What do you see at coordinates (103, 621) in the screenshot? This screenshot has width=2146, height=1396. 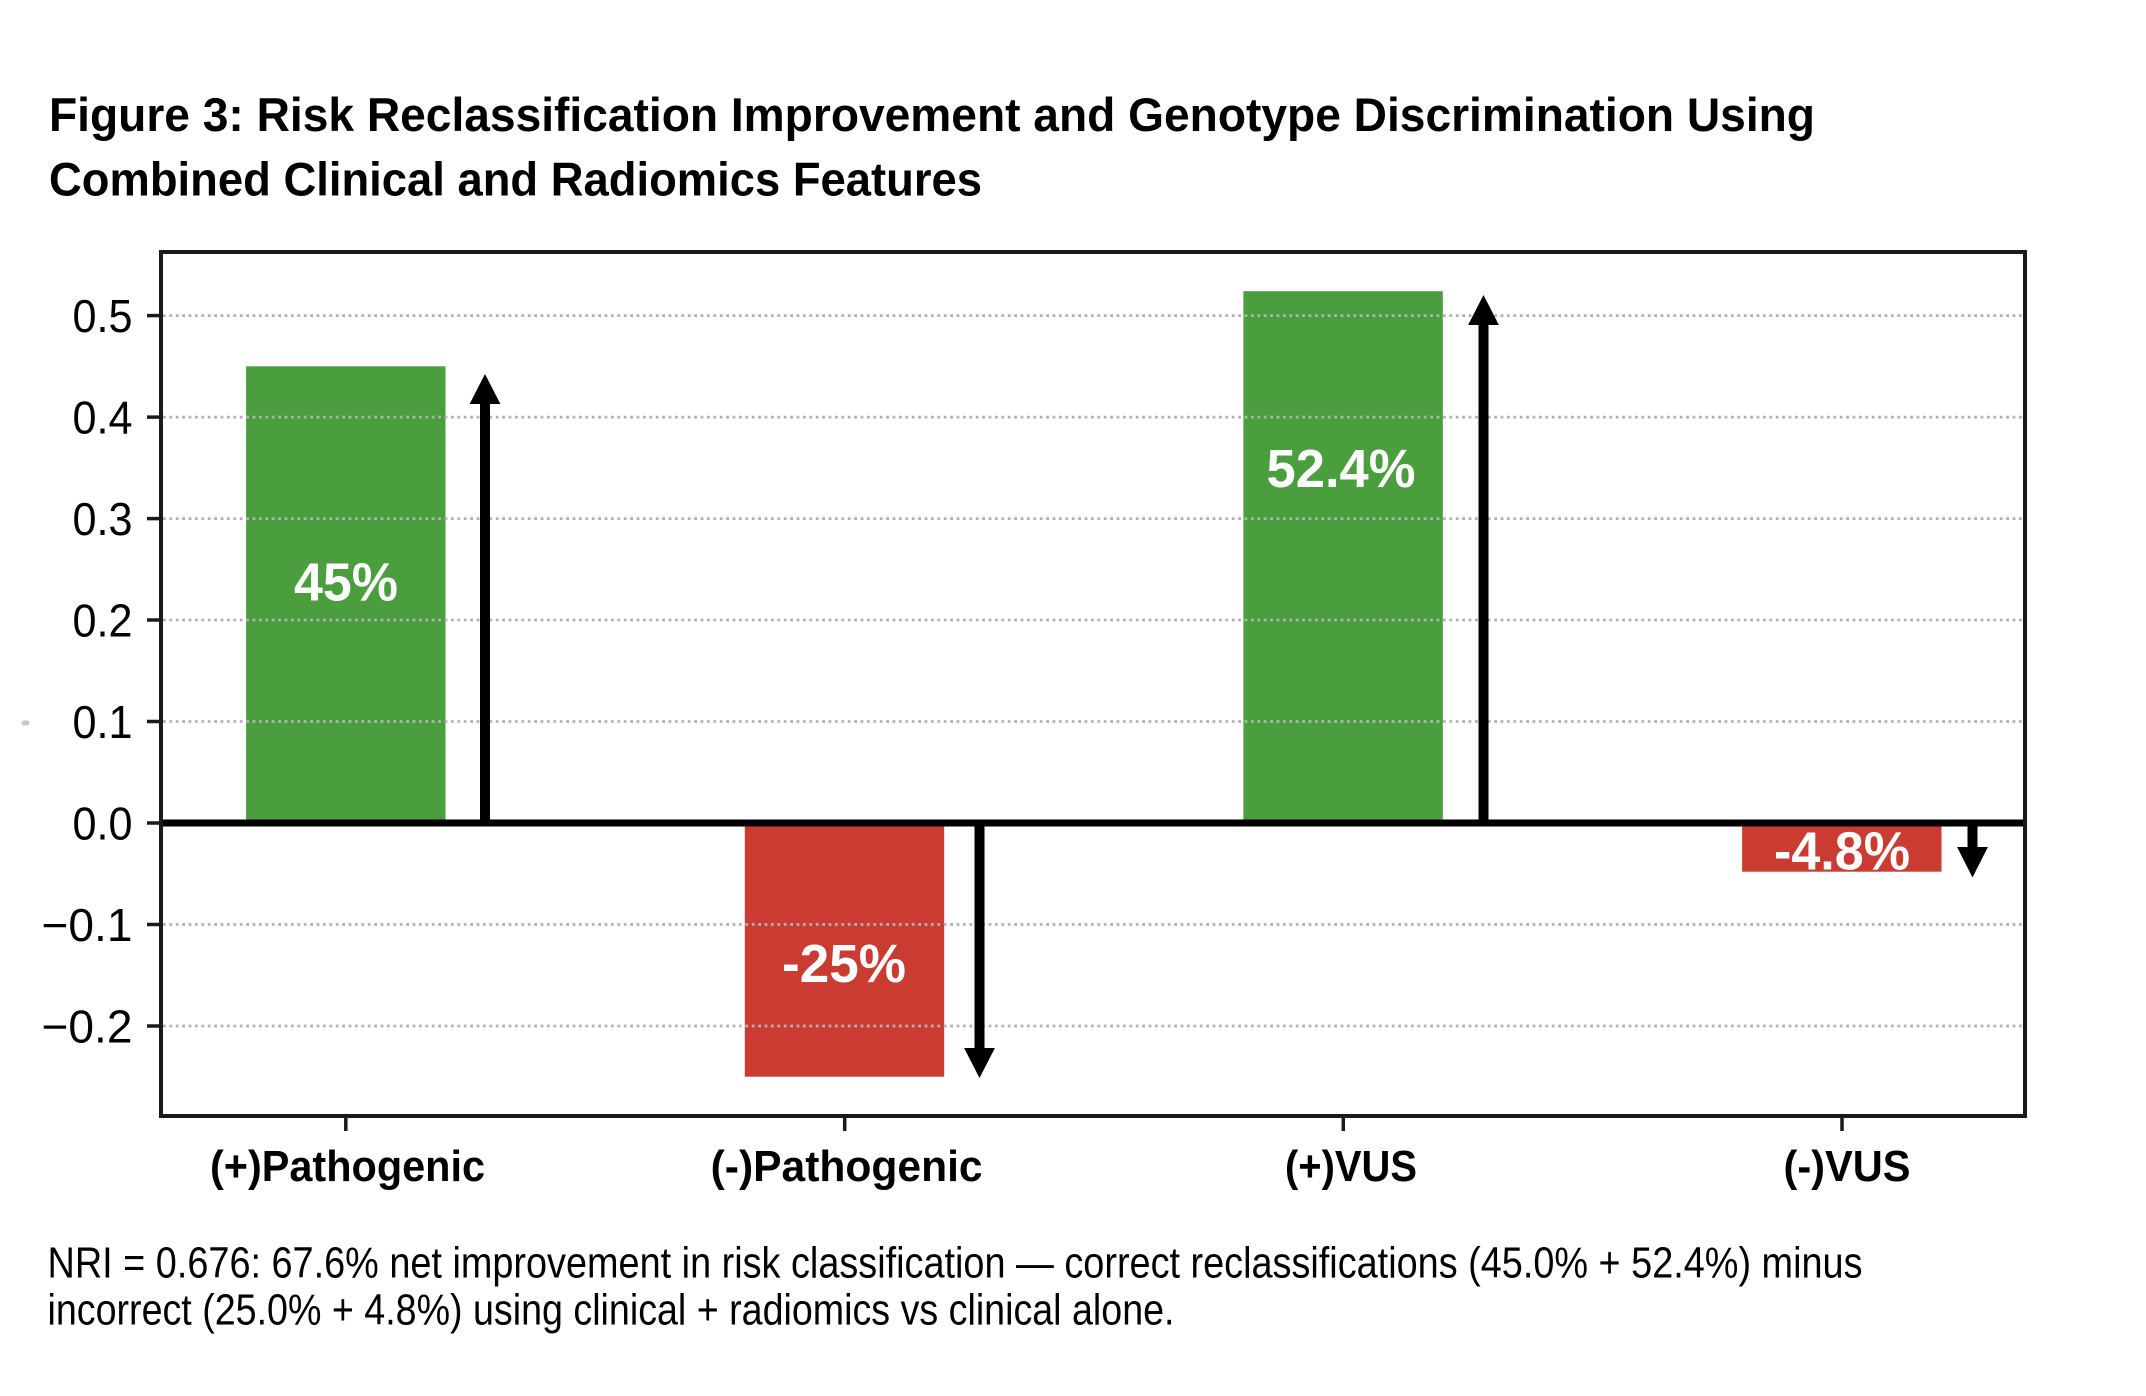 I see `svg-text: 0.2` at bounding box center [103, 621].